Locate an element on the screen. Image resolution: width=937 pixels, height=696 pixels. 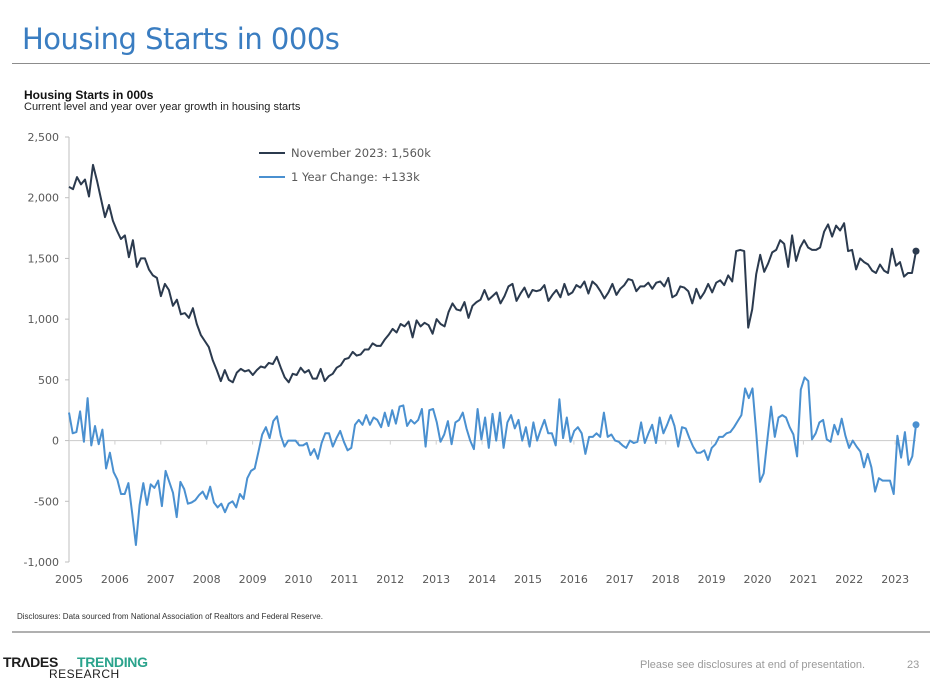
x-tick-label: 2015 is located at coordinates (528, 579).